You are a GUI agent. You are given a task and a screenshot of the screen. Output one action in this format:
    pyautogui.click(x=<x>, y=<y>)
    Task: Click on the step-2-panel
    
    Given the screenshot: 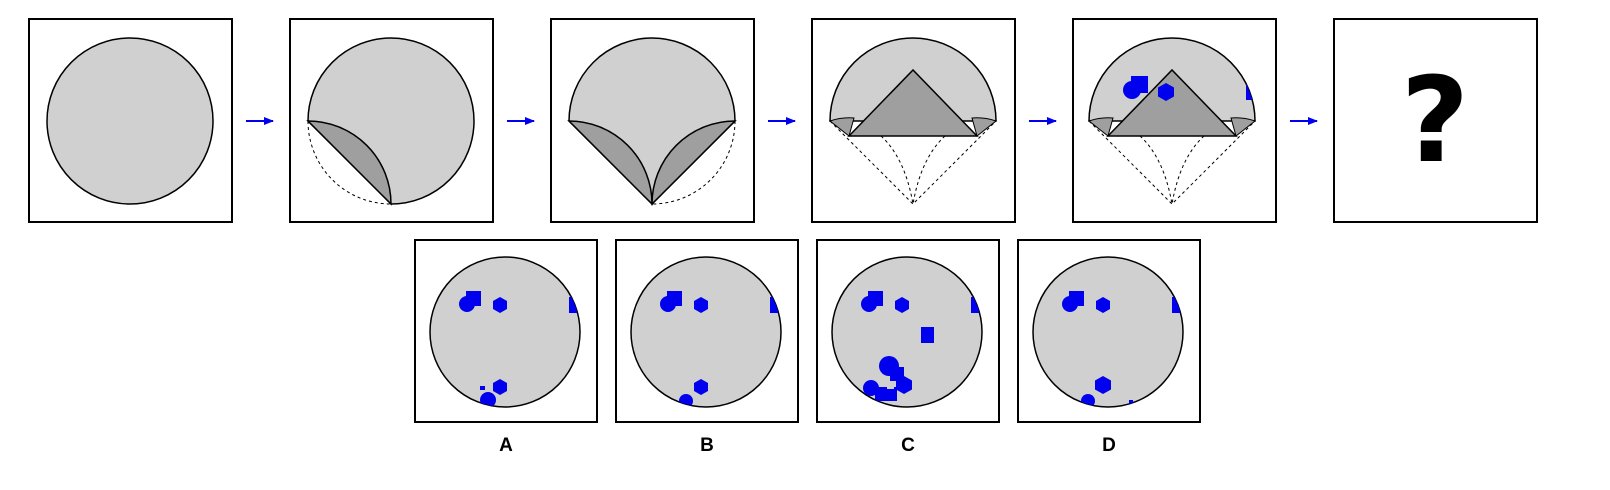 What is the action you would take?
    pyautogui.click(x=391, y=120)
    